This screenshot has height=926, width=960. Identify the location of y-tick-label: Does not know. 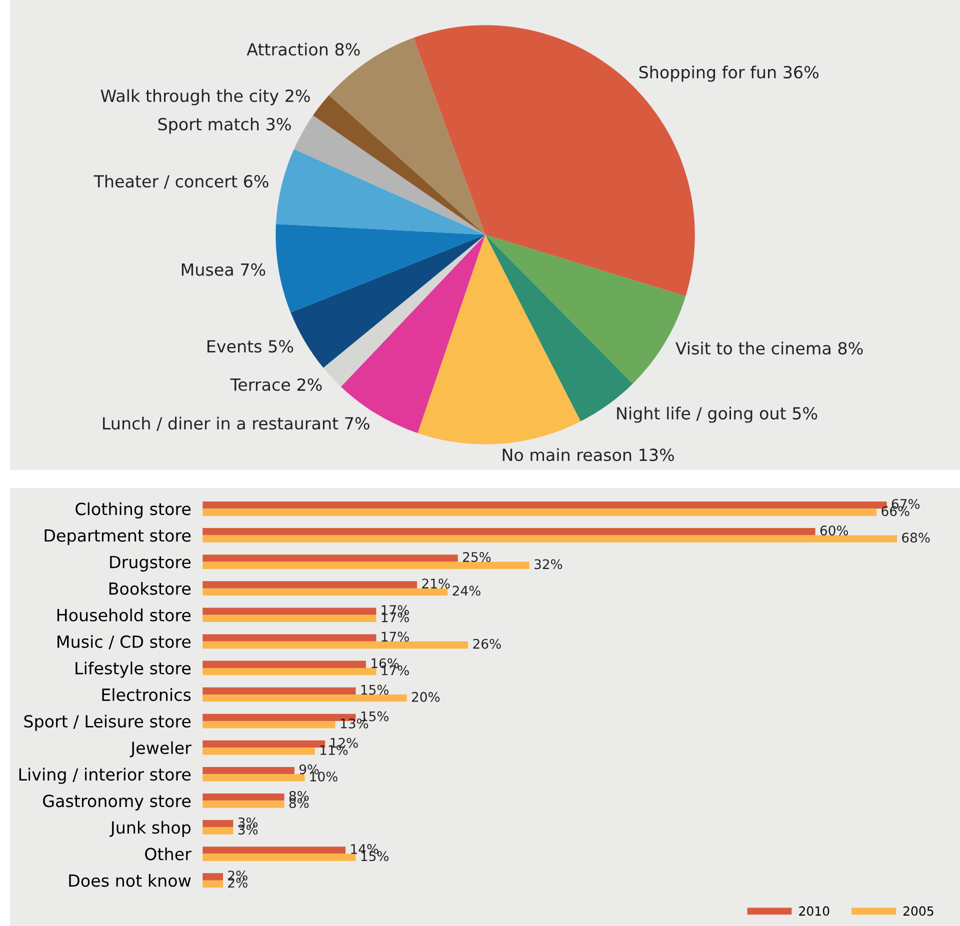
(130, 880).